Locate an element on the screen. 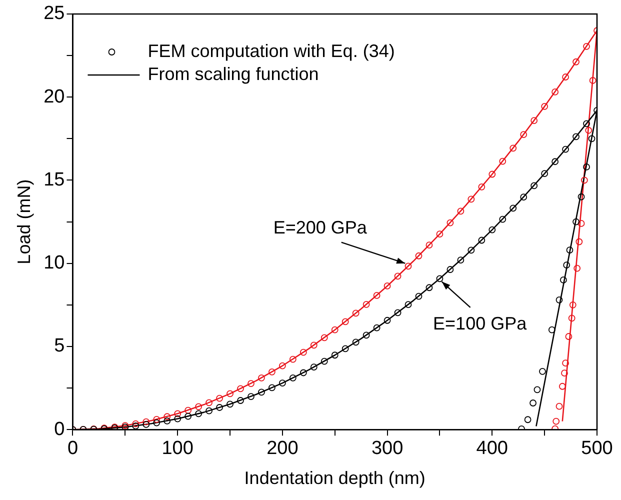 This screenshot has height=500, width=621. x-tick-label: 300 is located at coordinates (387, 449).